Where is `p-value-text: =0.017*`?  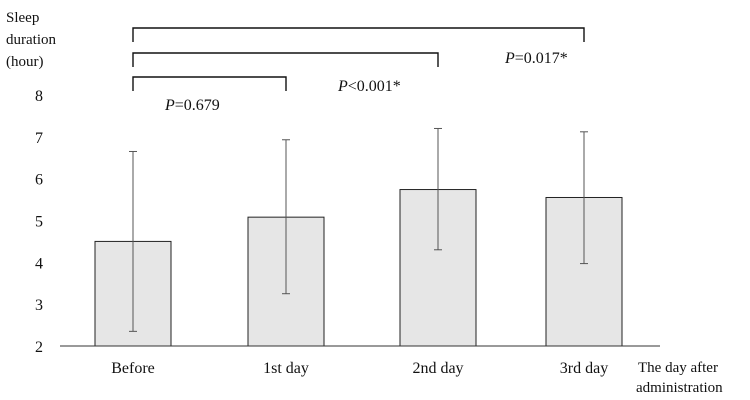
p-value-text: =0.017* is located at coordinates (541, 58).